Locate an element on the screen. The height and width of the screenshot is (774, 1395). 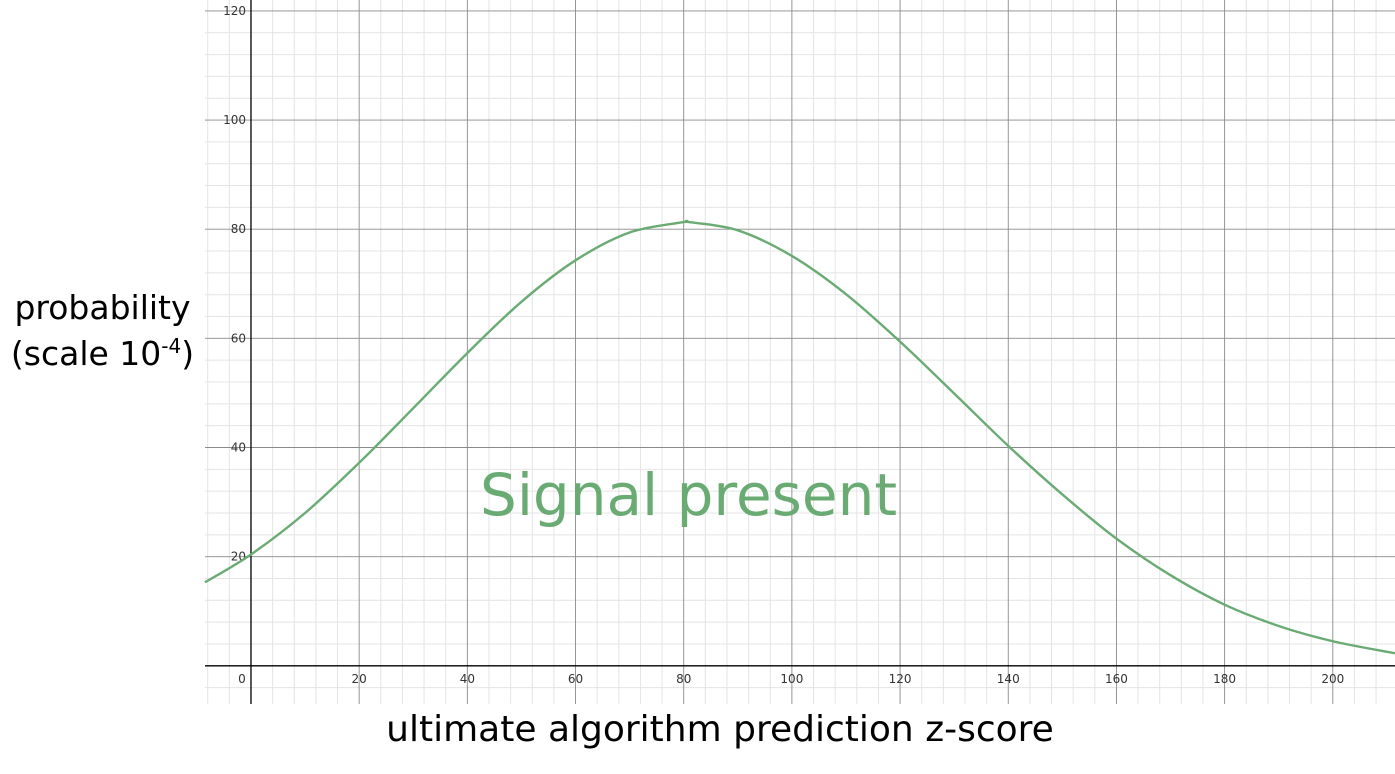
x-tick-label: 160 is located at coordinates (1116, 679).